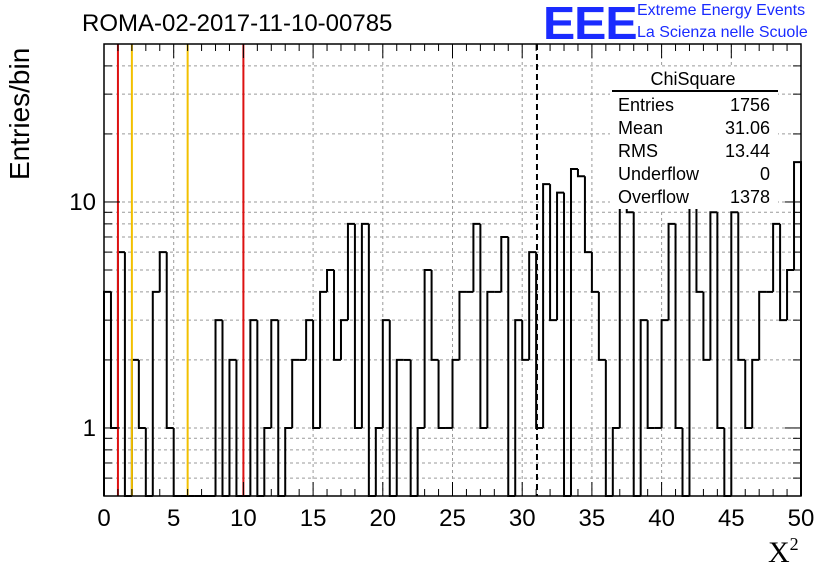  What do you see at coordinates (659, 174) in the screenshot?
I see `stats-label: Underflow` at bounding box center [659, 174].